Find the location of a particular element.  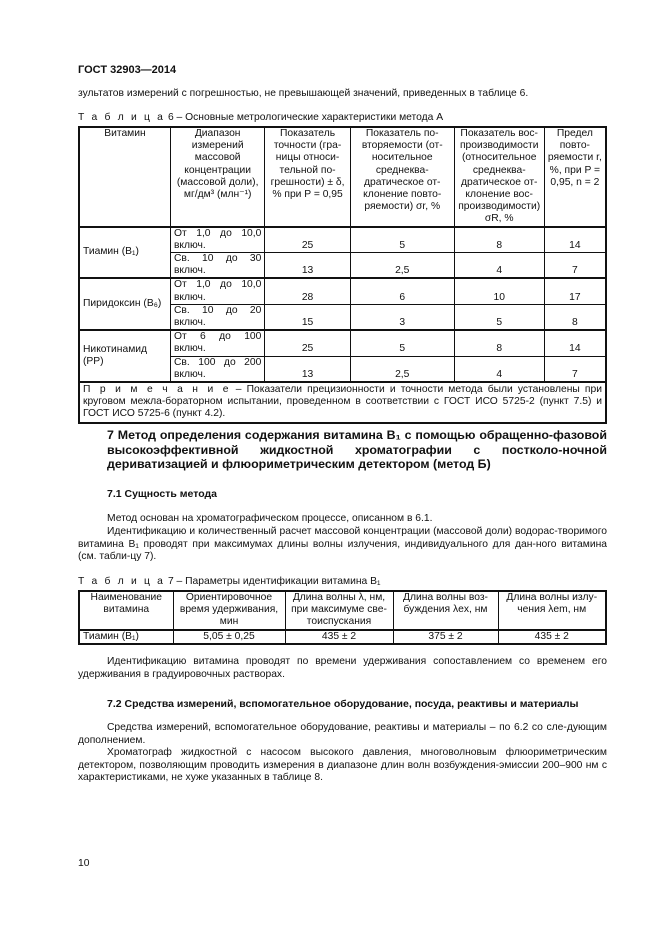

vitamin-cell: Никотинамид (PP) is located at coordinates (124, 356).